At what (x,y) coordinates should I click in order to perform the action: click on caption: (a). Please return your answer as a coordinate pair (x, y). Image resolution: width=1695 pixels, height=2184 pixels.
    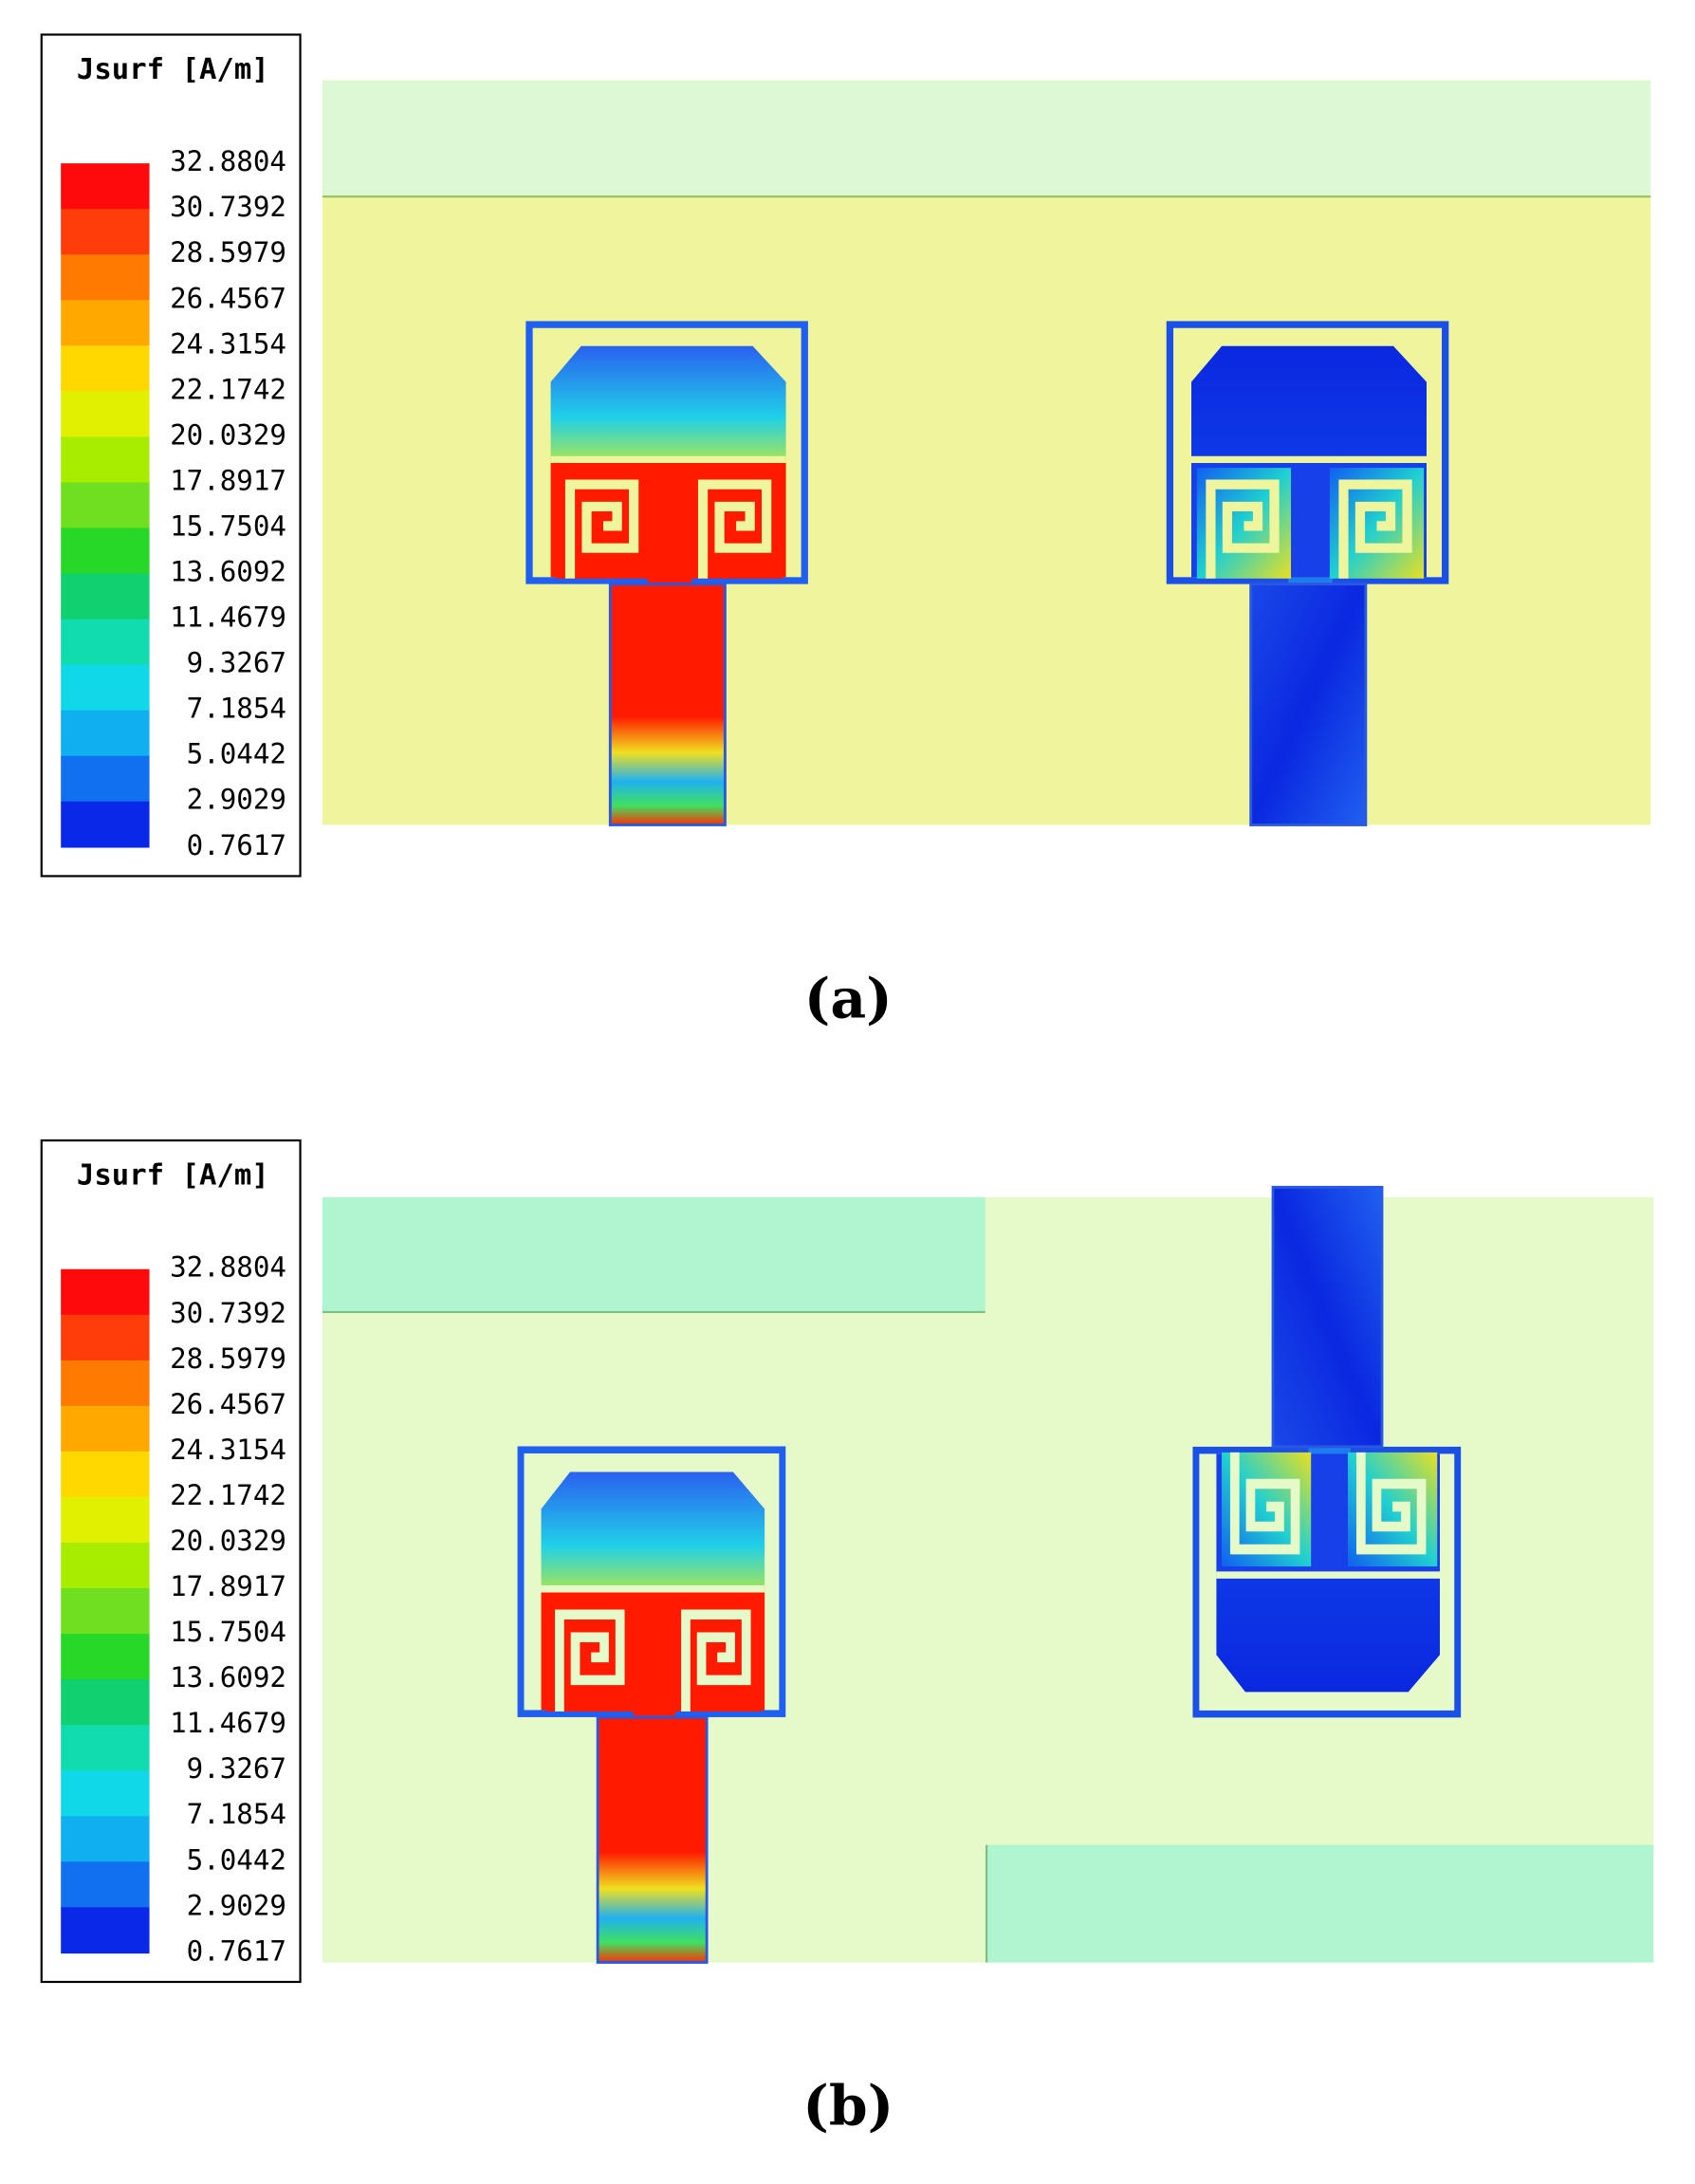
    Looking at the image, I should click on (848, 999).